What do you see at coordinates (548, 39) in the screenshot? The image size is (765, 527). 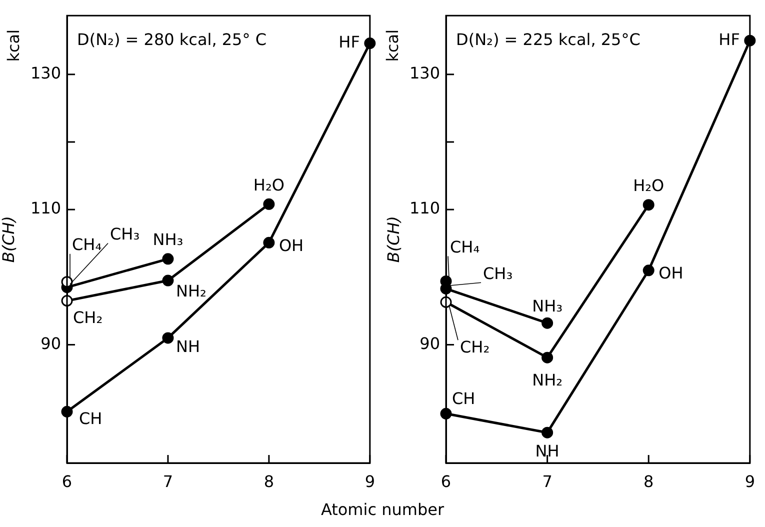 I see `text: D(N₂) = 225 kcal, 25°C` at bounding box center [548, 39].